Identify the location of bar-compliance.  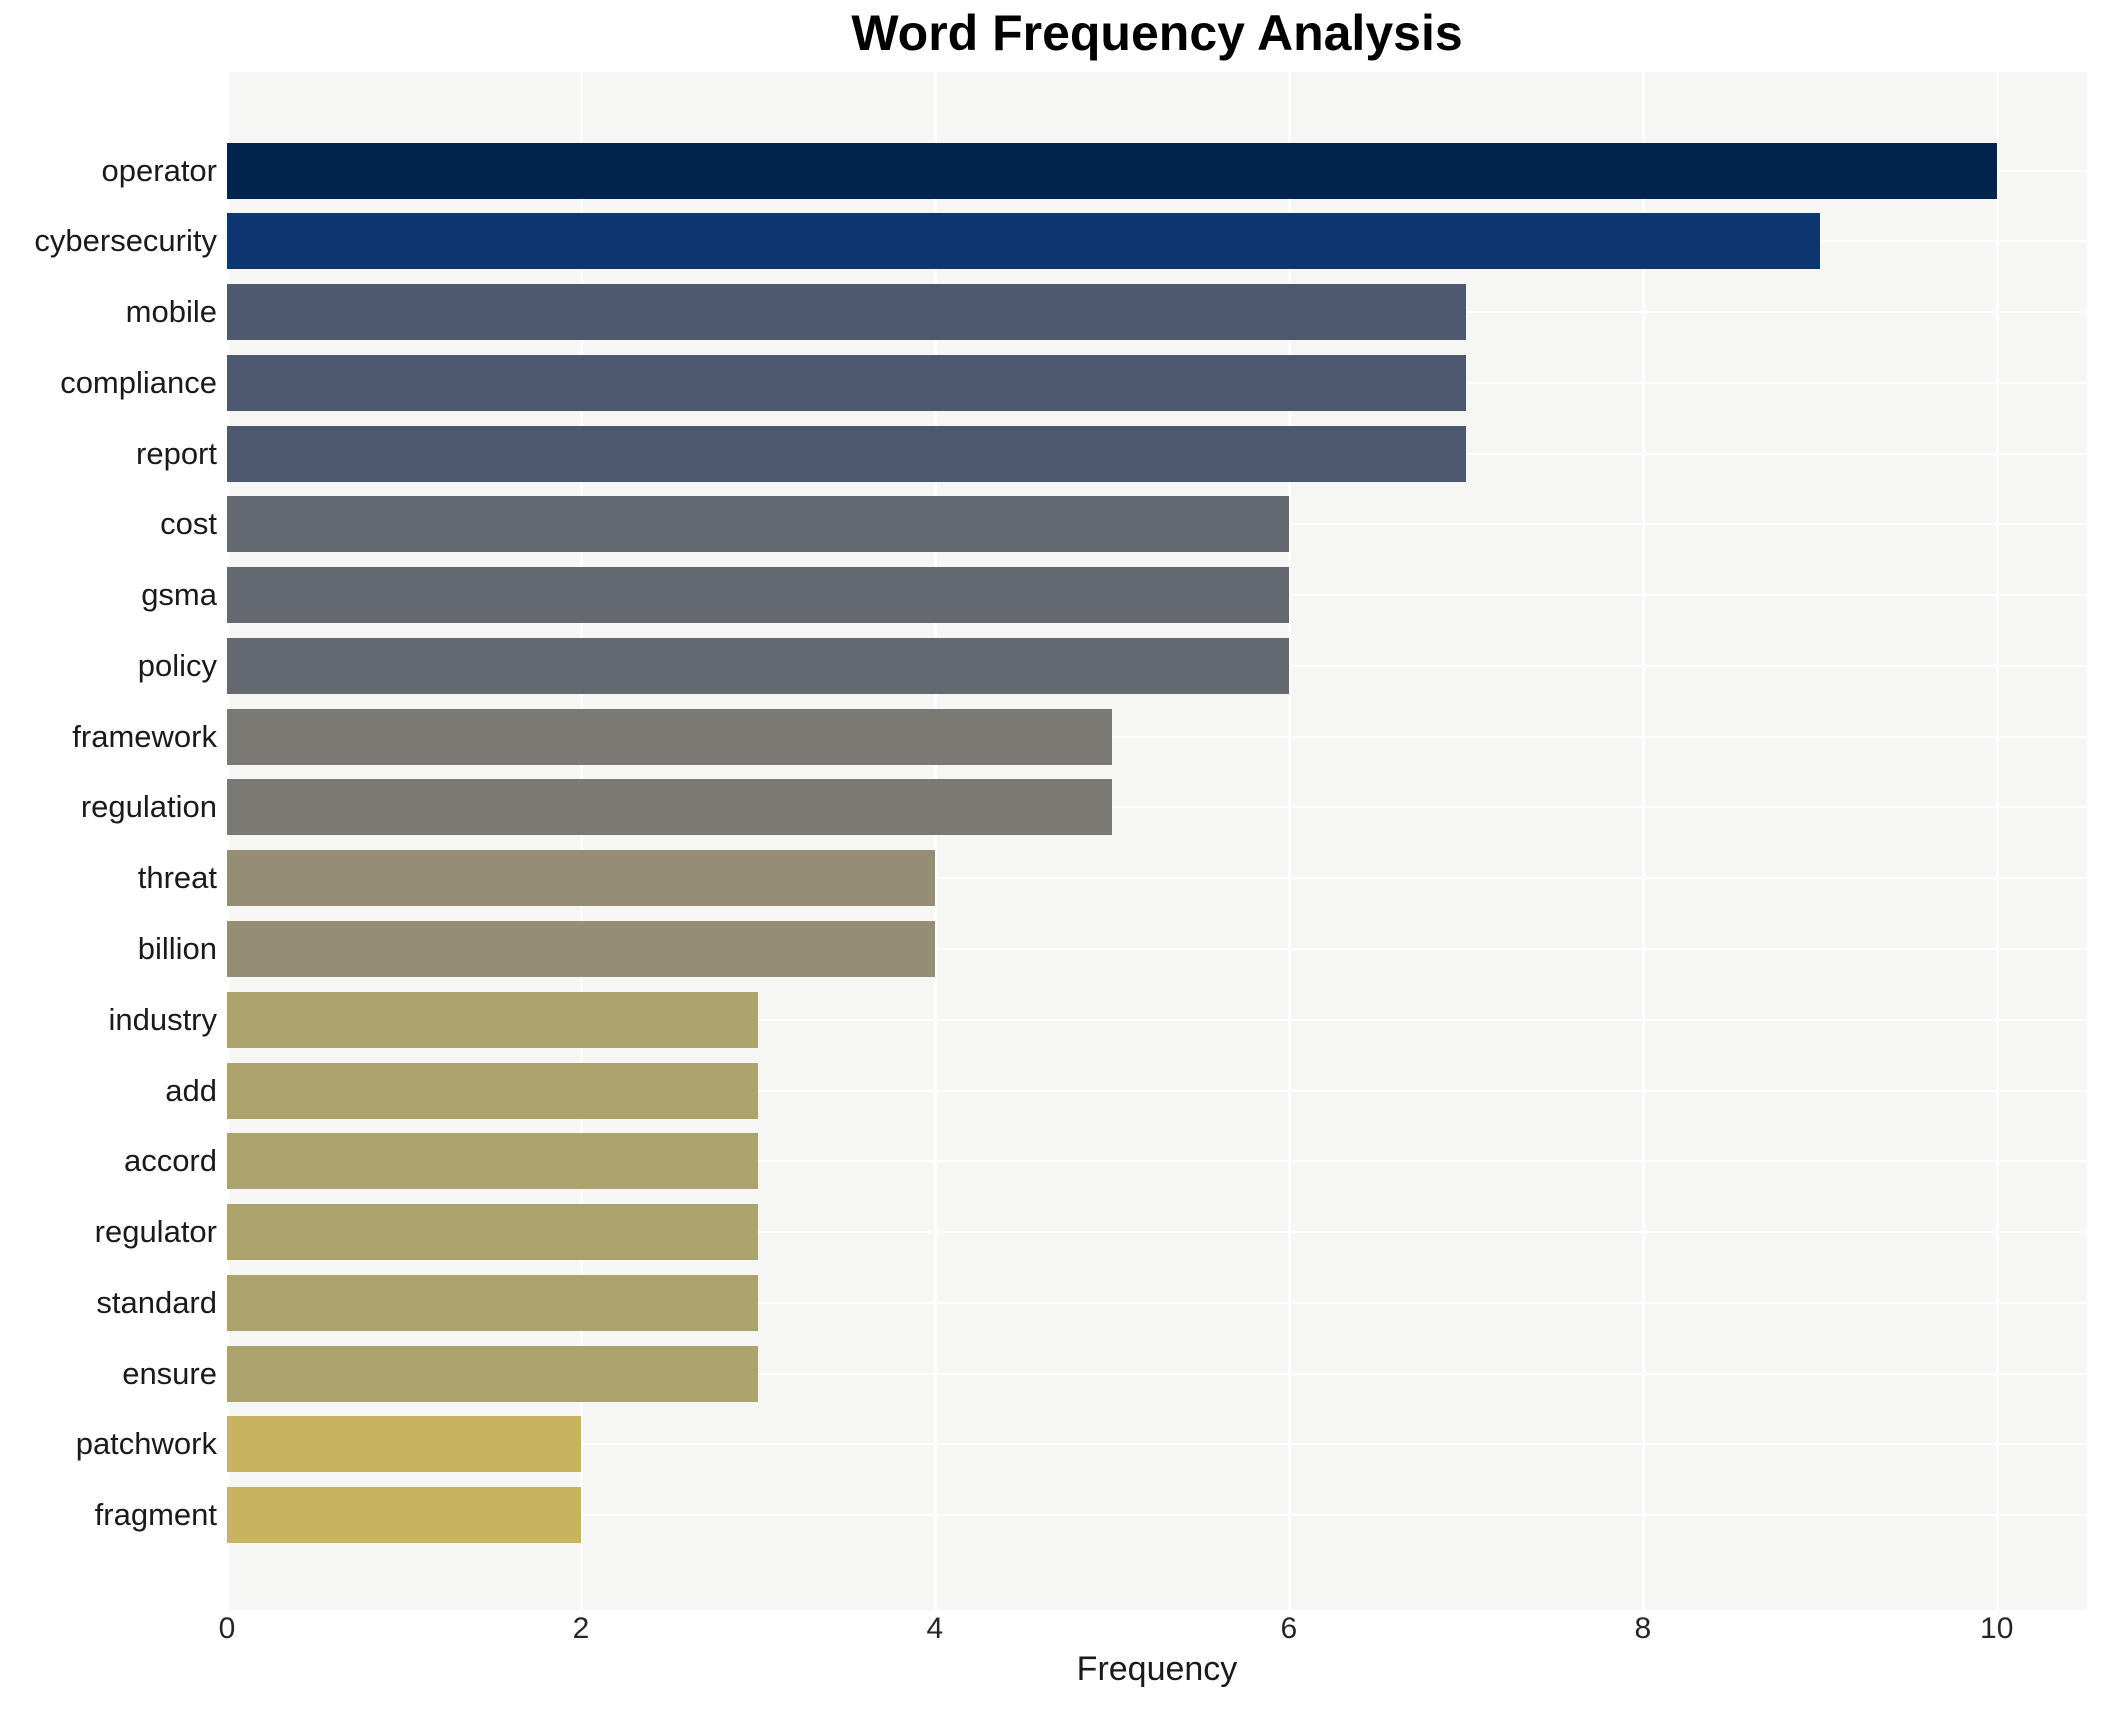
(846, 382).